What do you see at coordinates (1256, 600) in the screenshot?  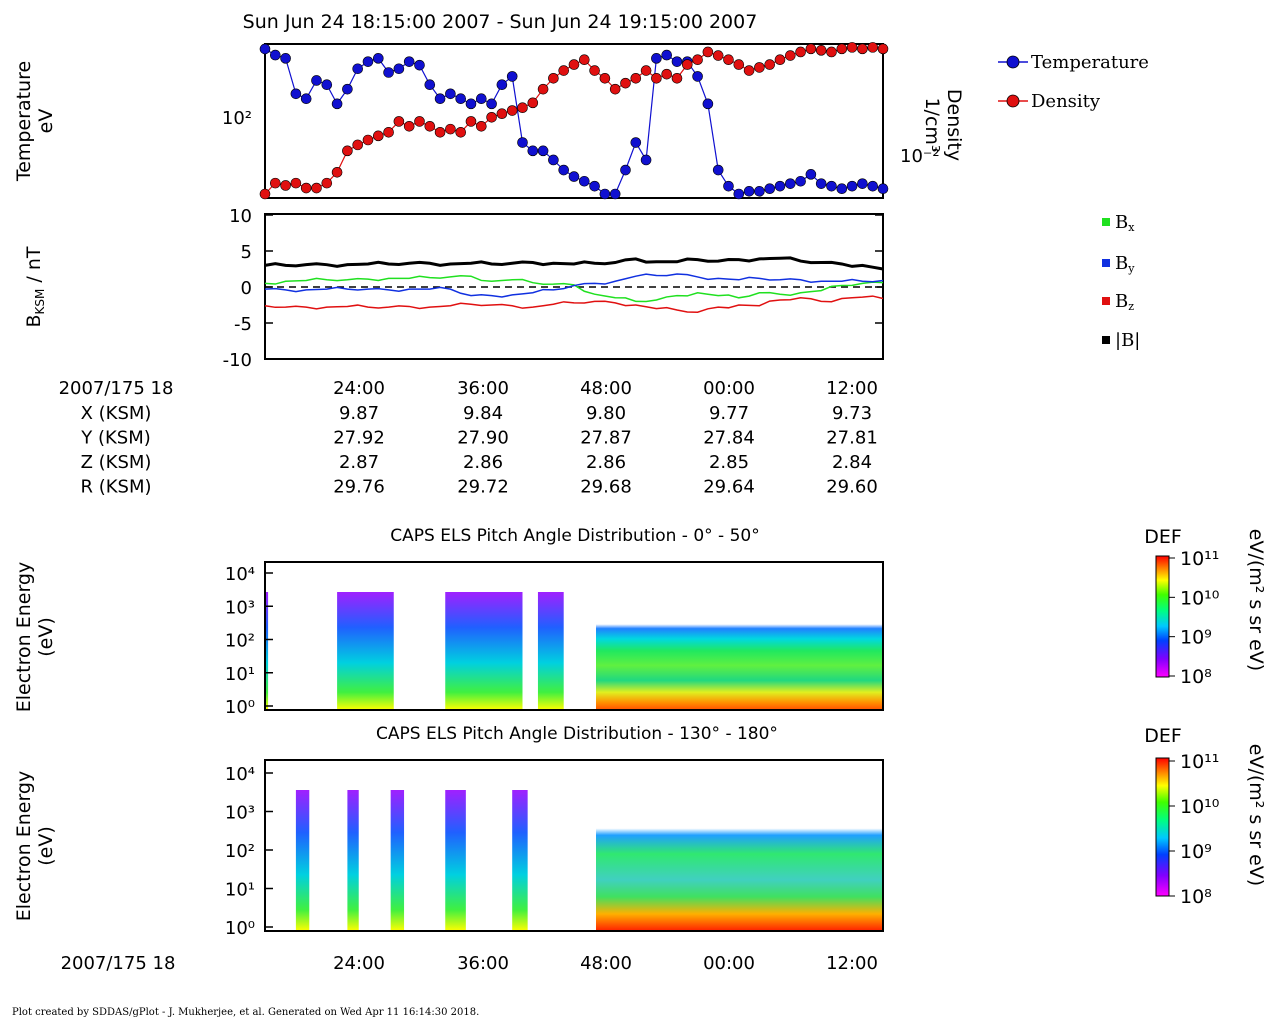 I see `colorbar-1-unit: eV/(m² s sr eV)` at bounding box center [1256, 600].